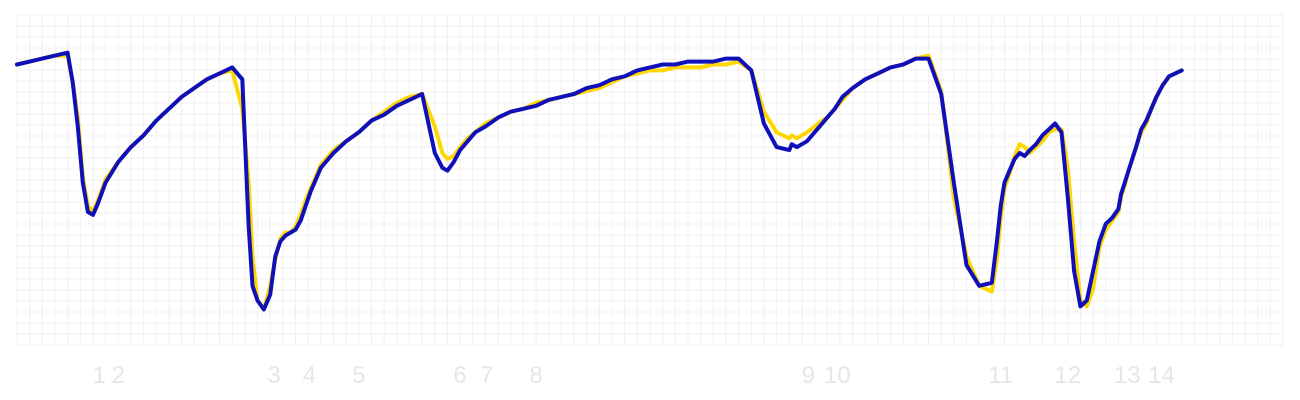  I want to click on x-tick-label-8: 8, so click(535, 375).